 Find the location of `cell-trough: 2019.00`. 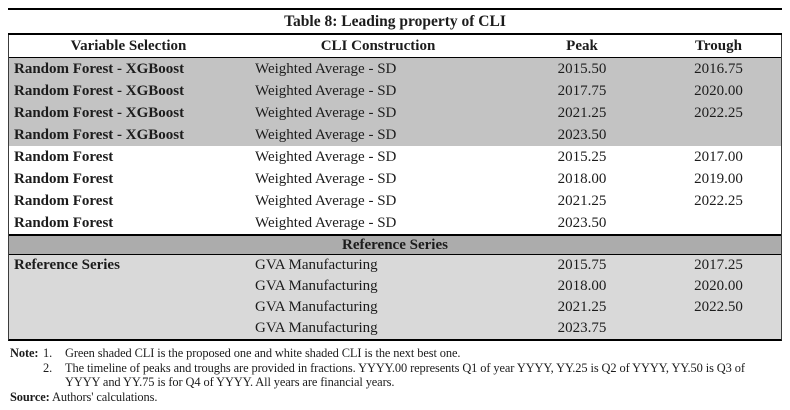

cell-trough: 2019.00 is located at coordinates (718, 178).